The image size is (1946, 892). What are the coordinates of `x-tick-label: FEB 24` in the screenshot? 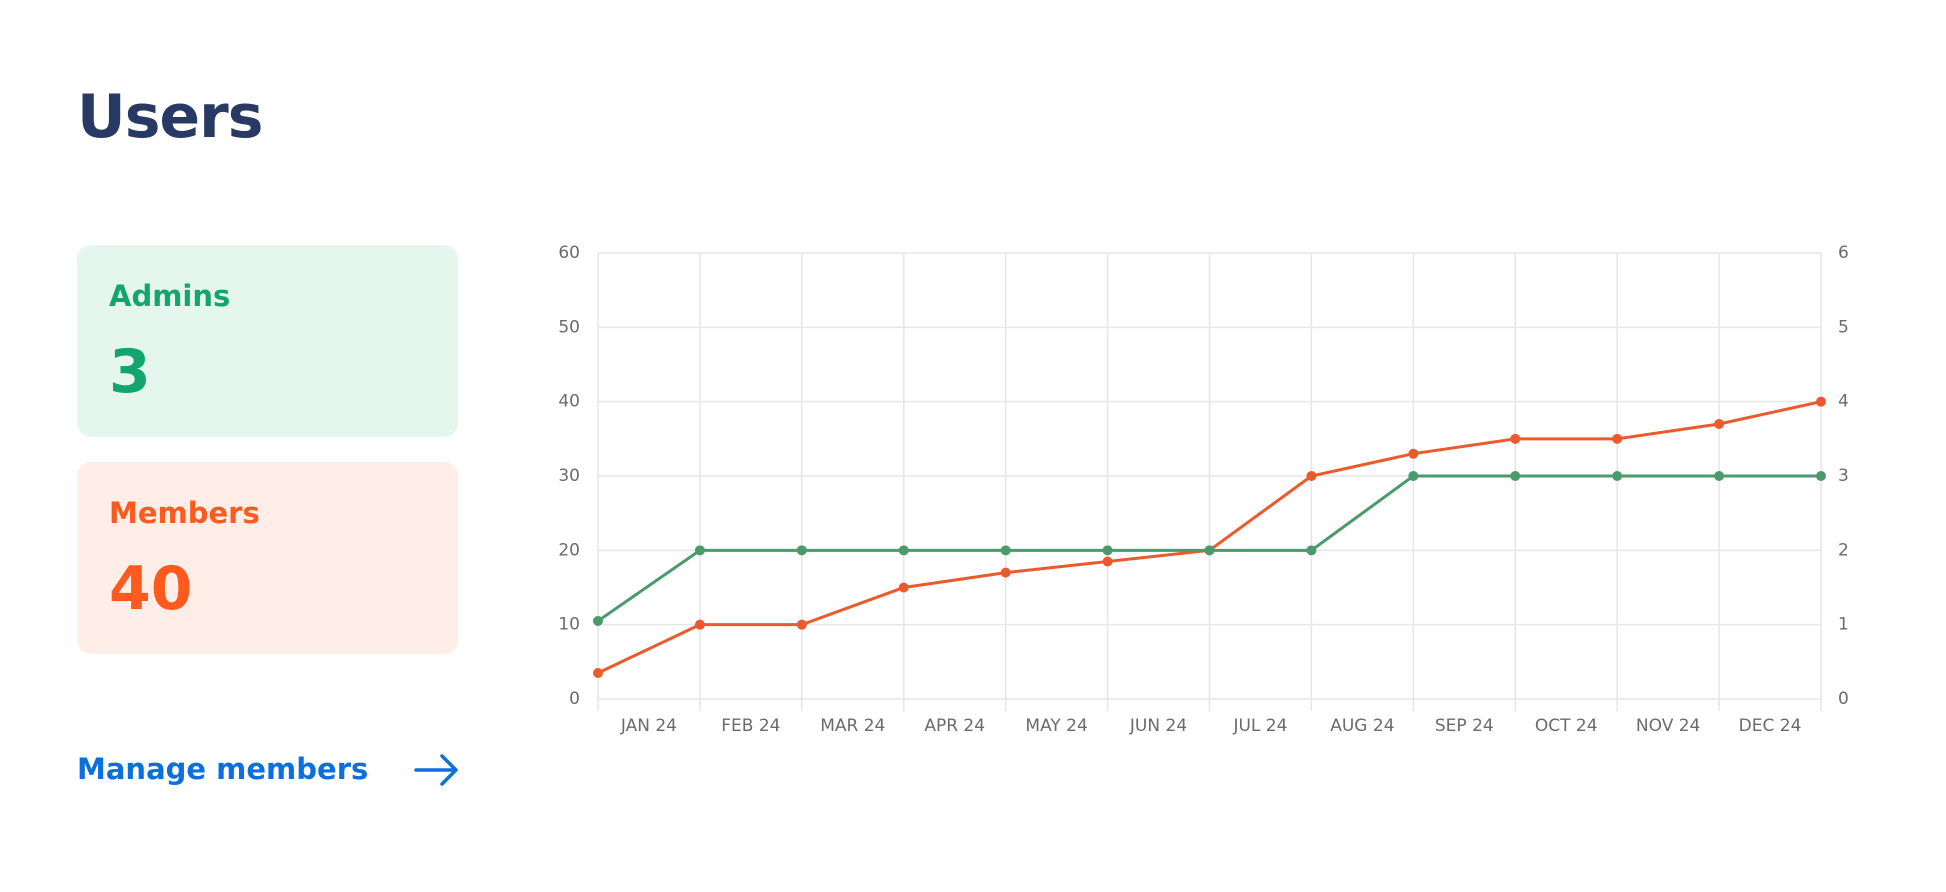 It's located at (750, 726).